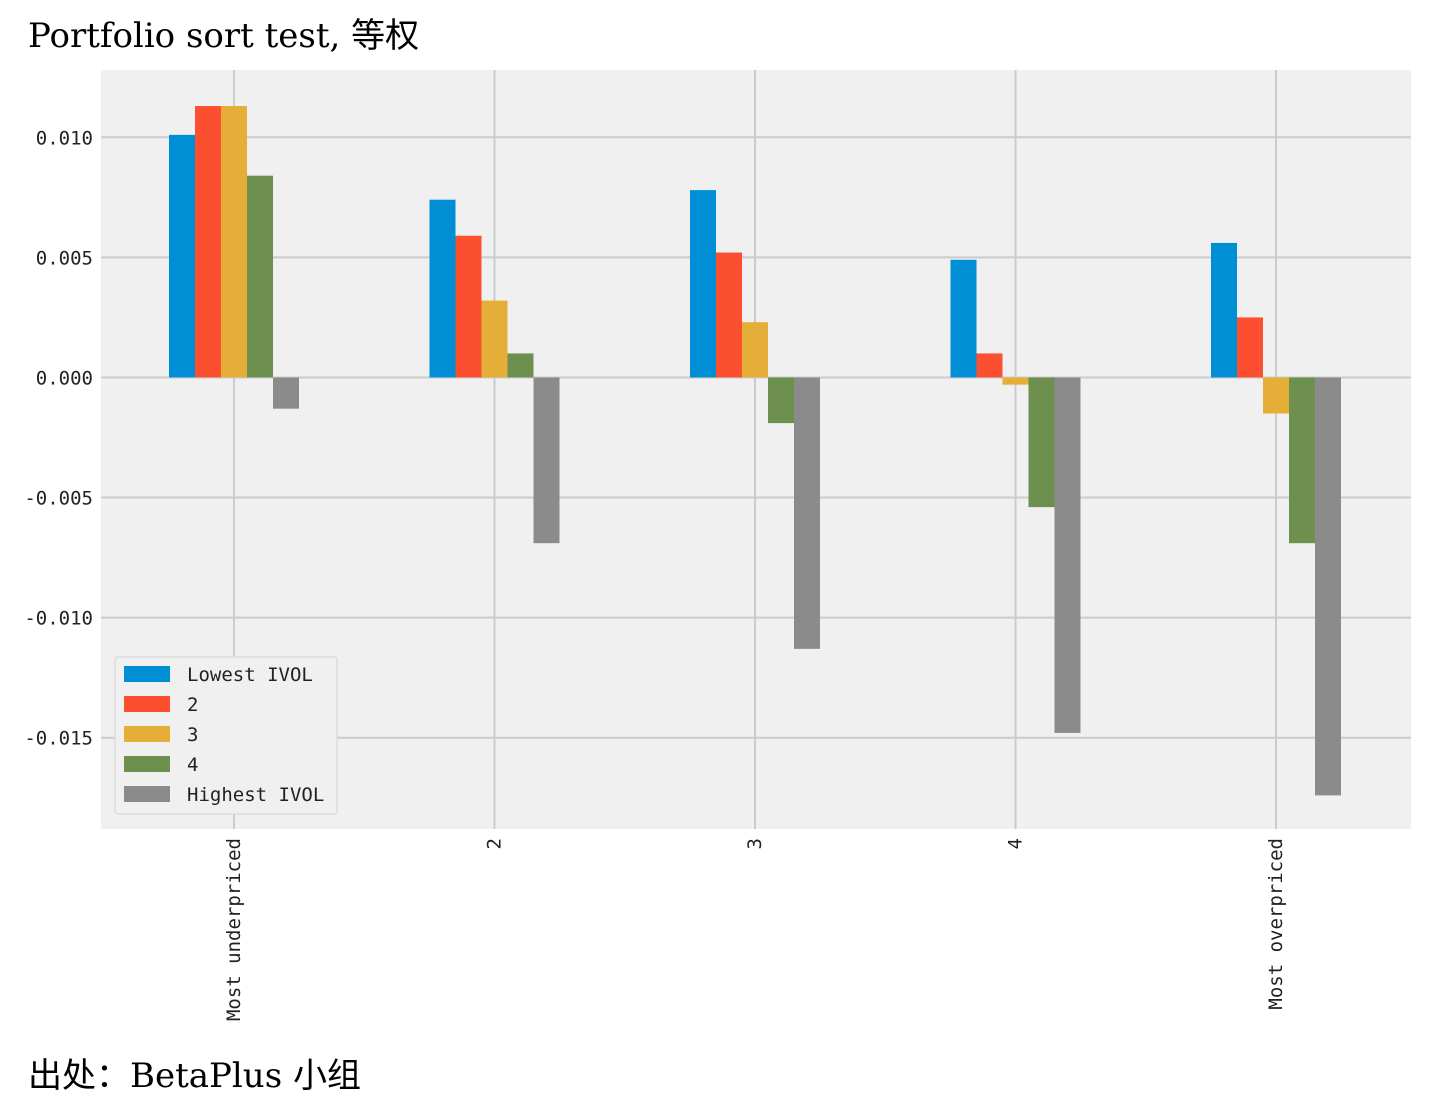  I want to click on y-tick-label: 0.010, so click(64, 138).